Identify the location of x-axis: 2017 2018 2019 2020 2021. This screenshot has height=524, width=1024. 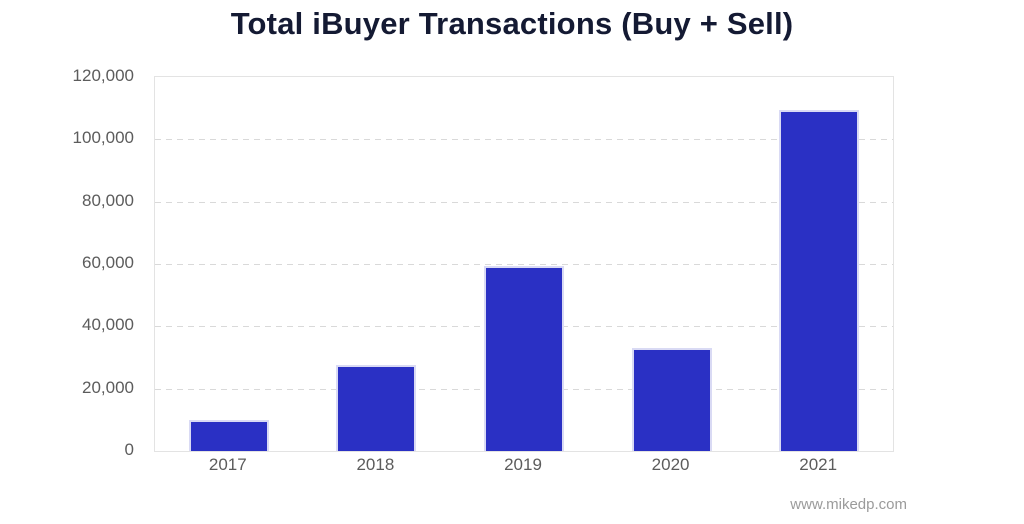
(523, 467).